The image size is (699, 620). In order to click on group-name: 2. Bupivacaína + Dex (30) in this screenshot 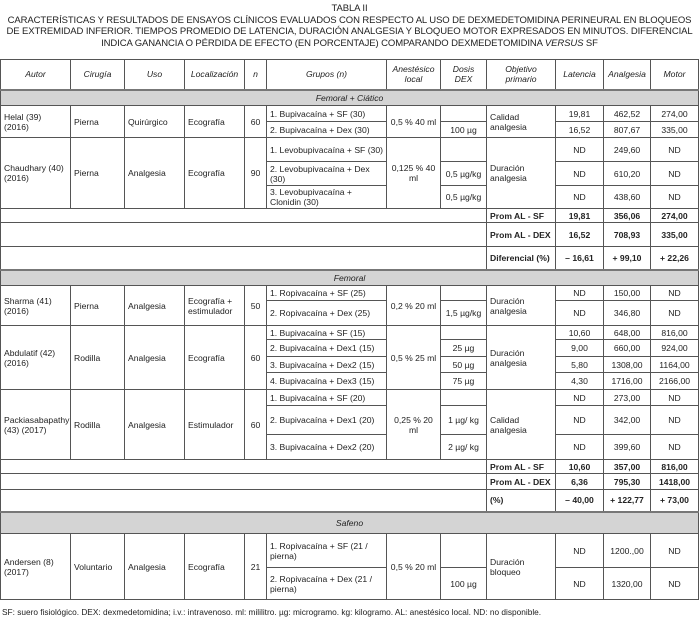, I will do `click(326, 129)`.